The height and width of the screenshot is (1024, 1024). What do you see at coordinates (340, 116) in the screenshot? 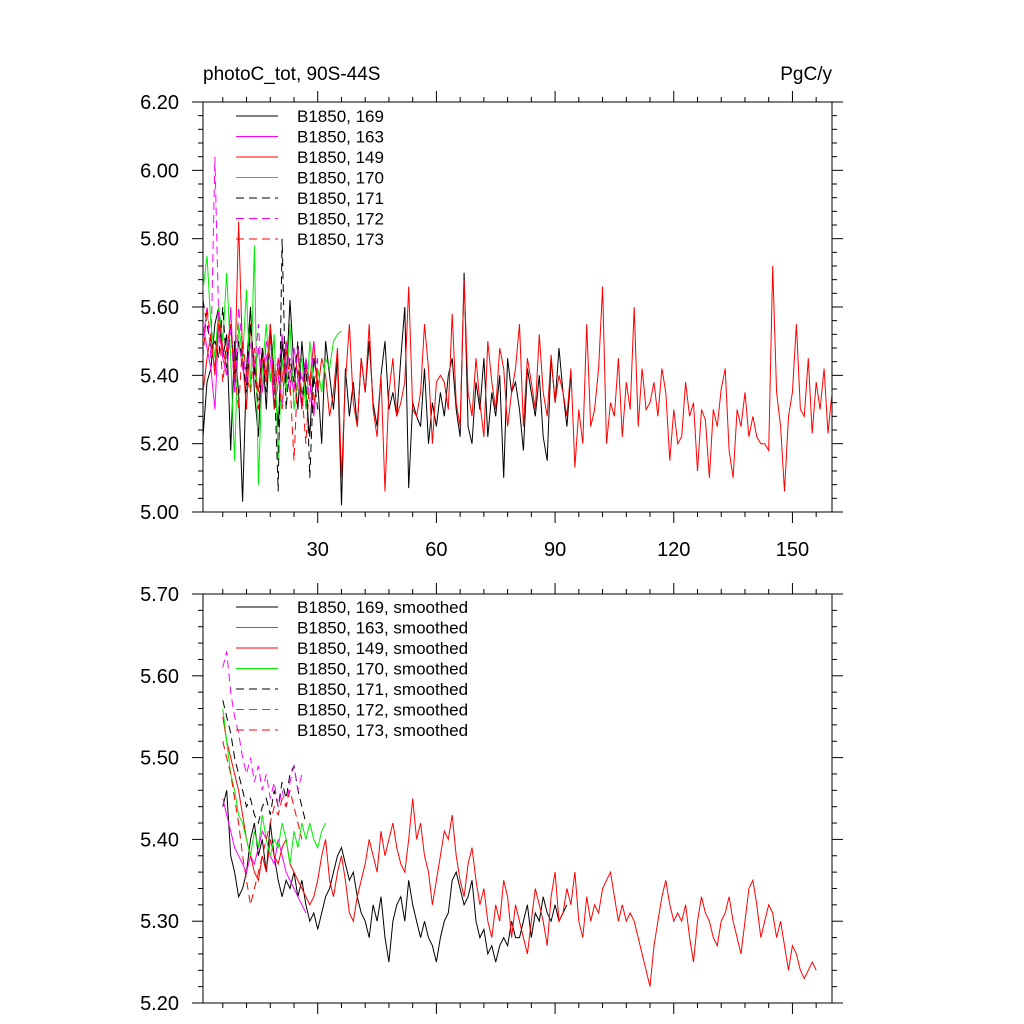
I see `legend-label: B1850, 169` at bounding box center [340, 116].